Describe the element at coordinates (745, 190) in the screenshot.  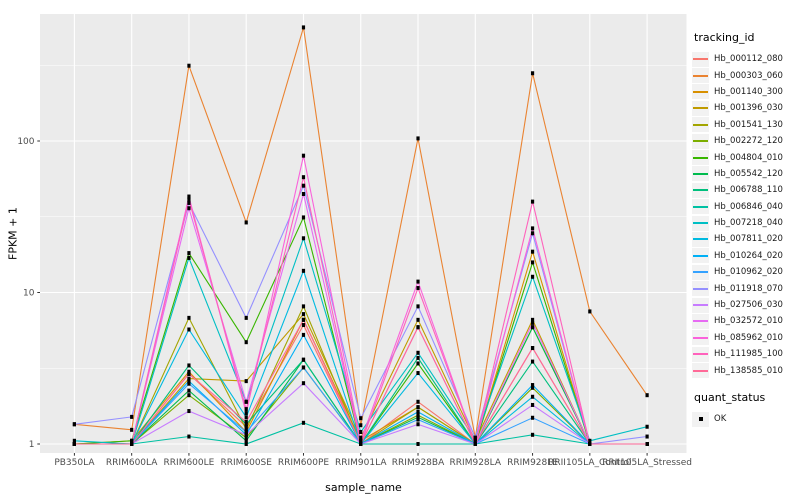
I see `legend-item: Hb_006788_110` at that location.